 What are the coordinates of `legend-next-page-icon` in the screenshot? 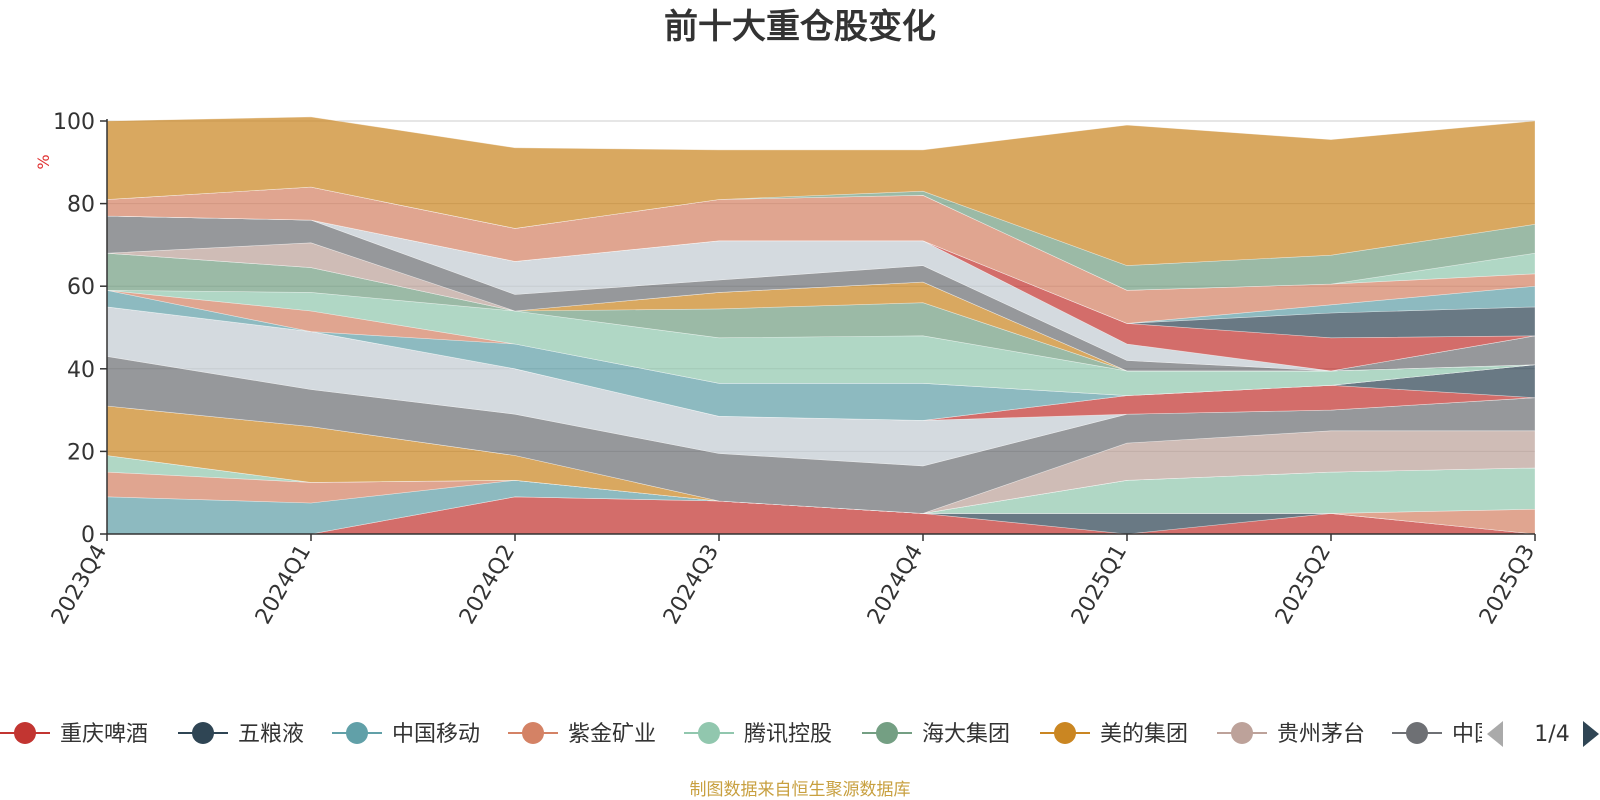 It's located at (1591, 734).